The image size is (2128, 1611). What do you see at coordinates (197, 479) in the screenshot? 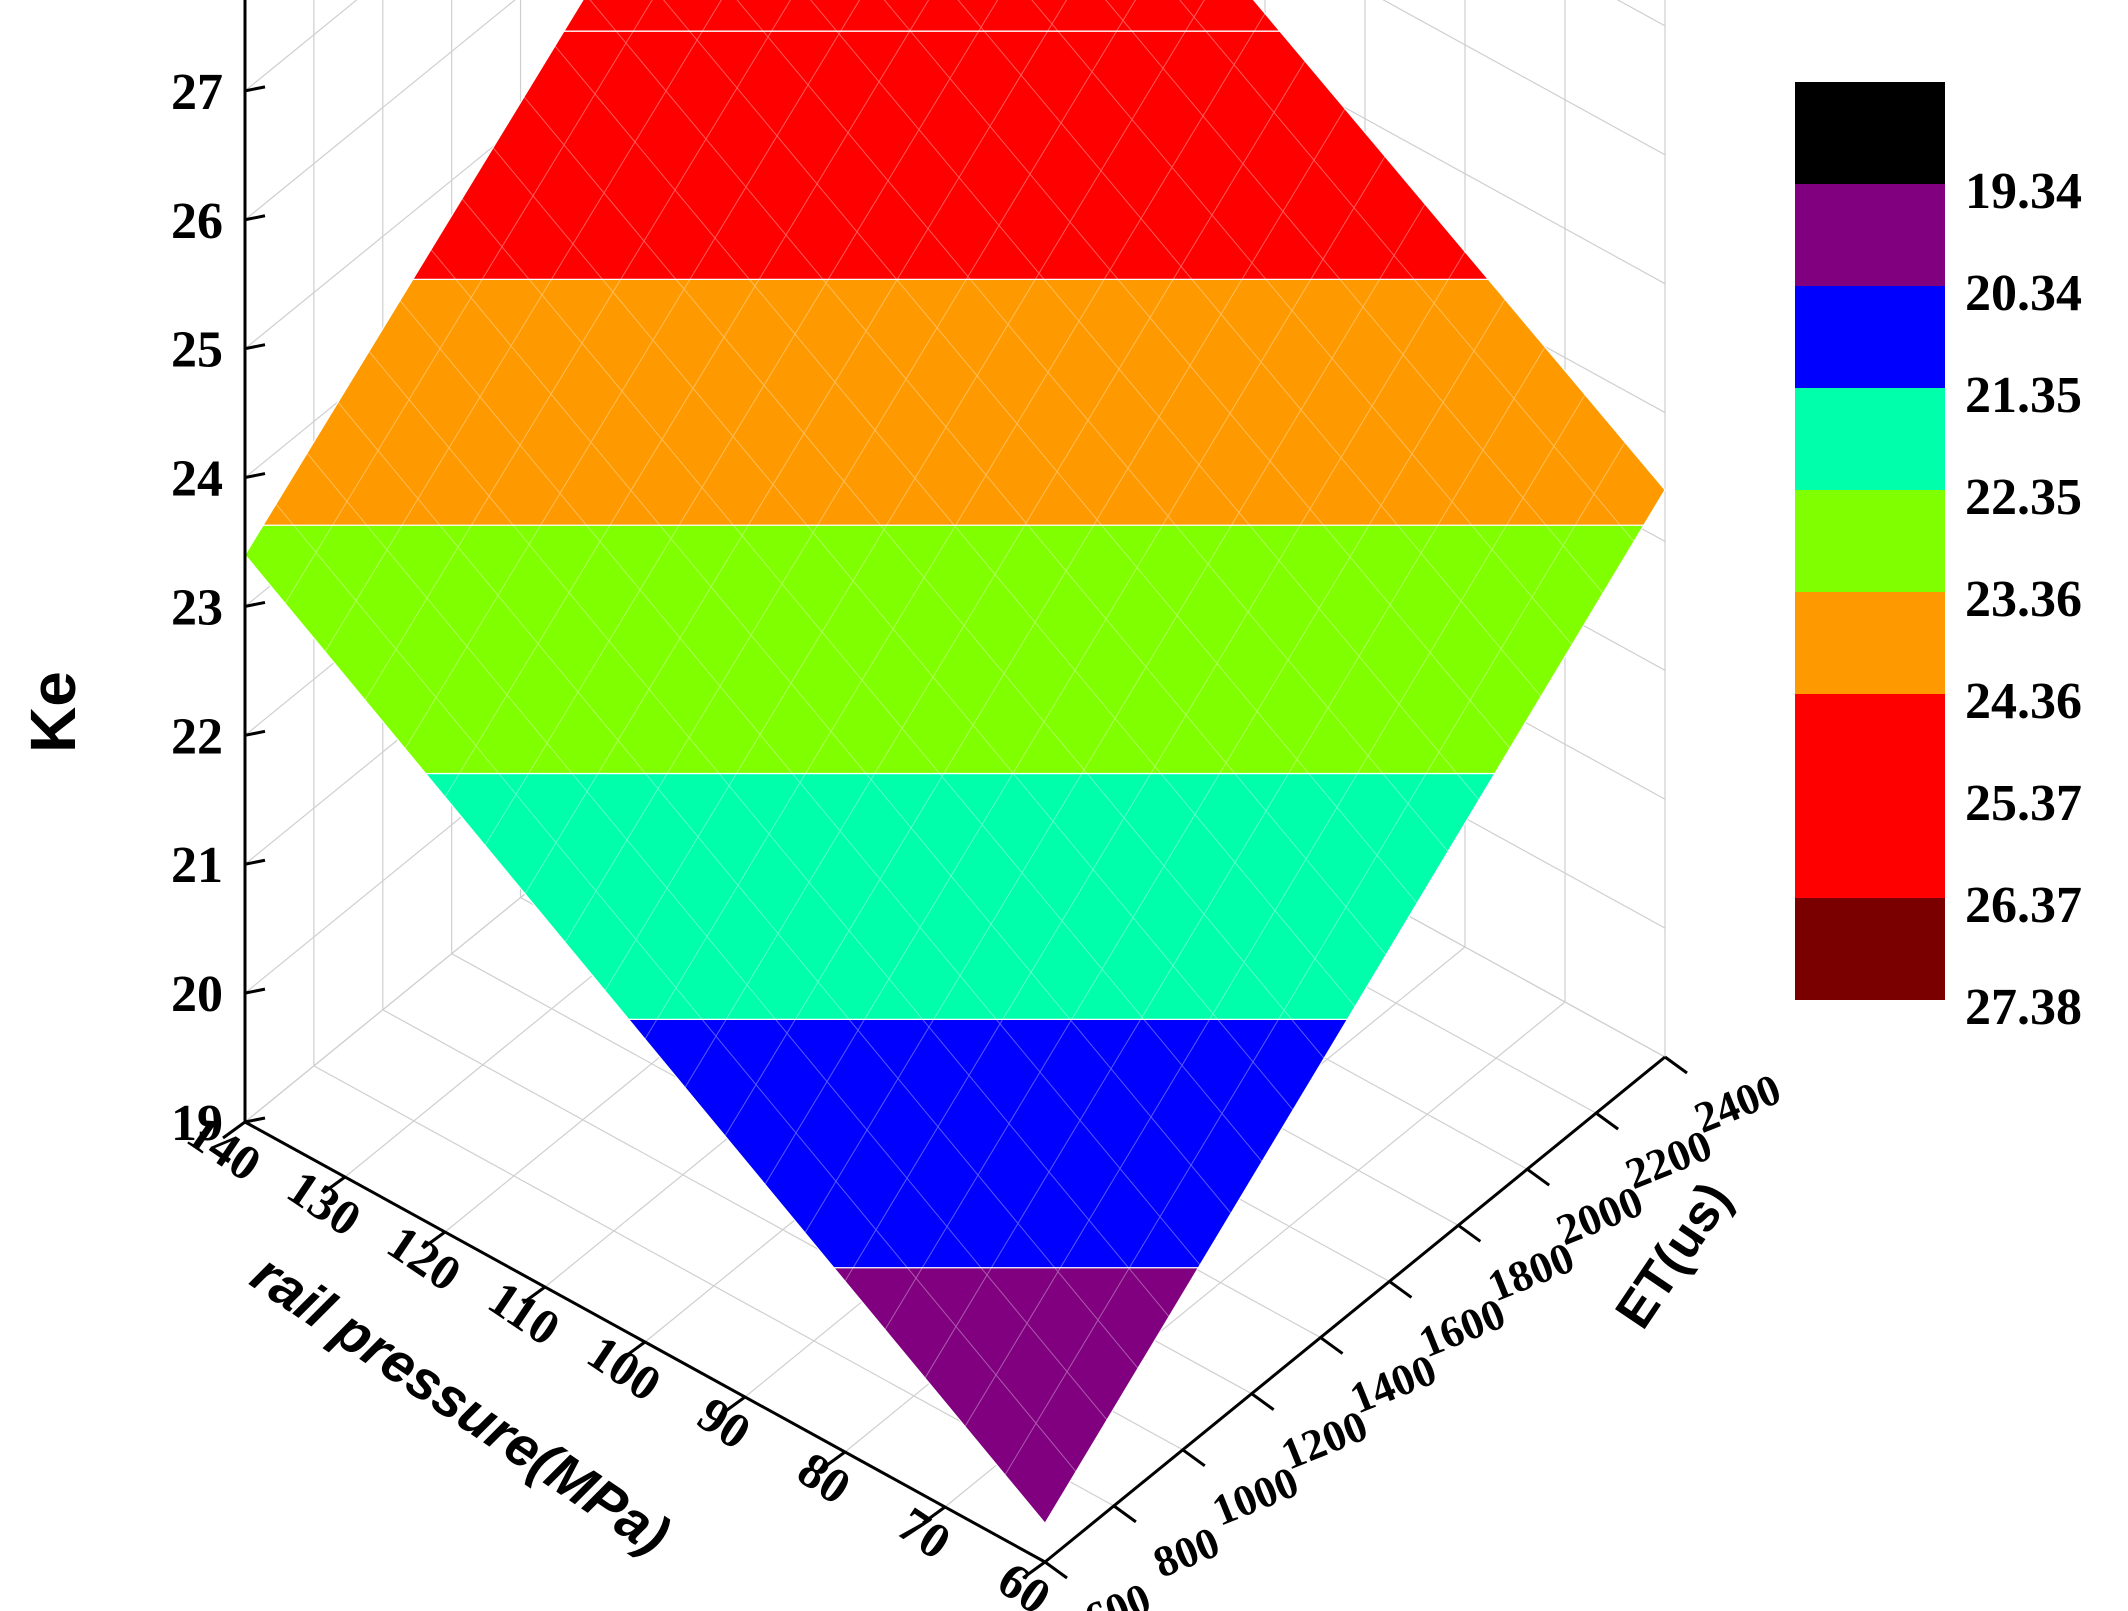
I see `z-tick-label: 24` at bounding box center [197, 479].